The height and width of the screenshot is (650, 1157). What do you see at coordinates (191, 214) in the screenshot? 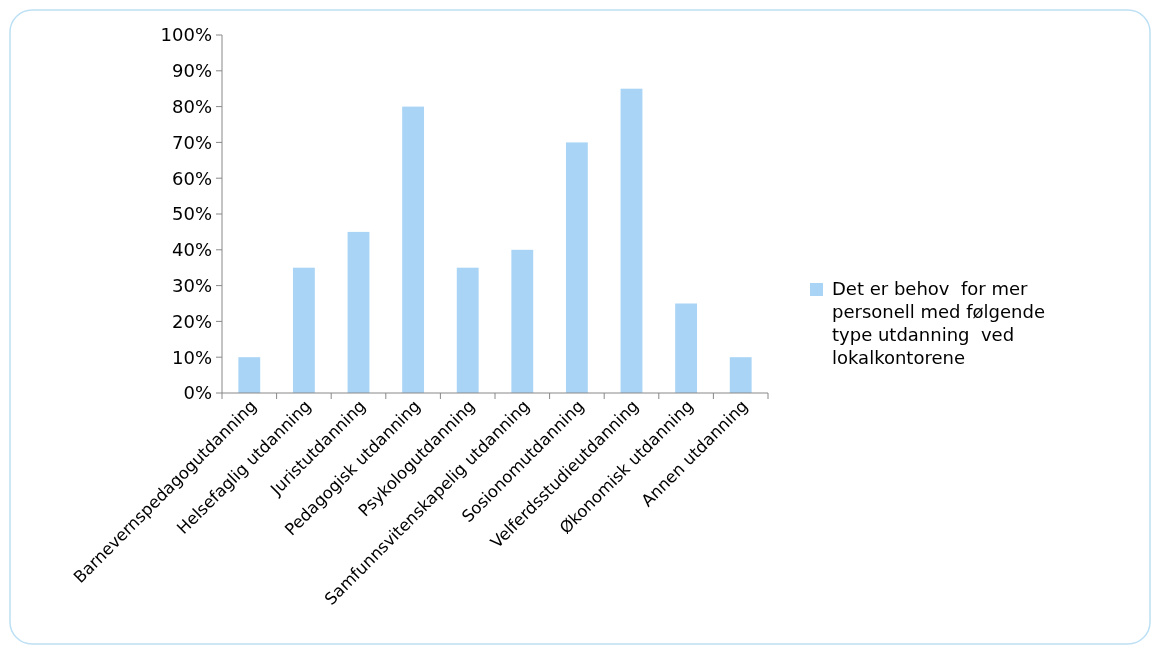
I see `y-tick-label: 50%` at bounding box center [191, 214].